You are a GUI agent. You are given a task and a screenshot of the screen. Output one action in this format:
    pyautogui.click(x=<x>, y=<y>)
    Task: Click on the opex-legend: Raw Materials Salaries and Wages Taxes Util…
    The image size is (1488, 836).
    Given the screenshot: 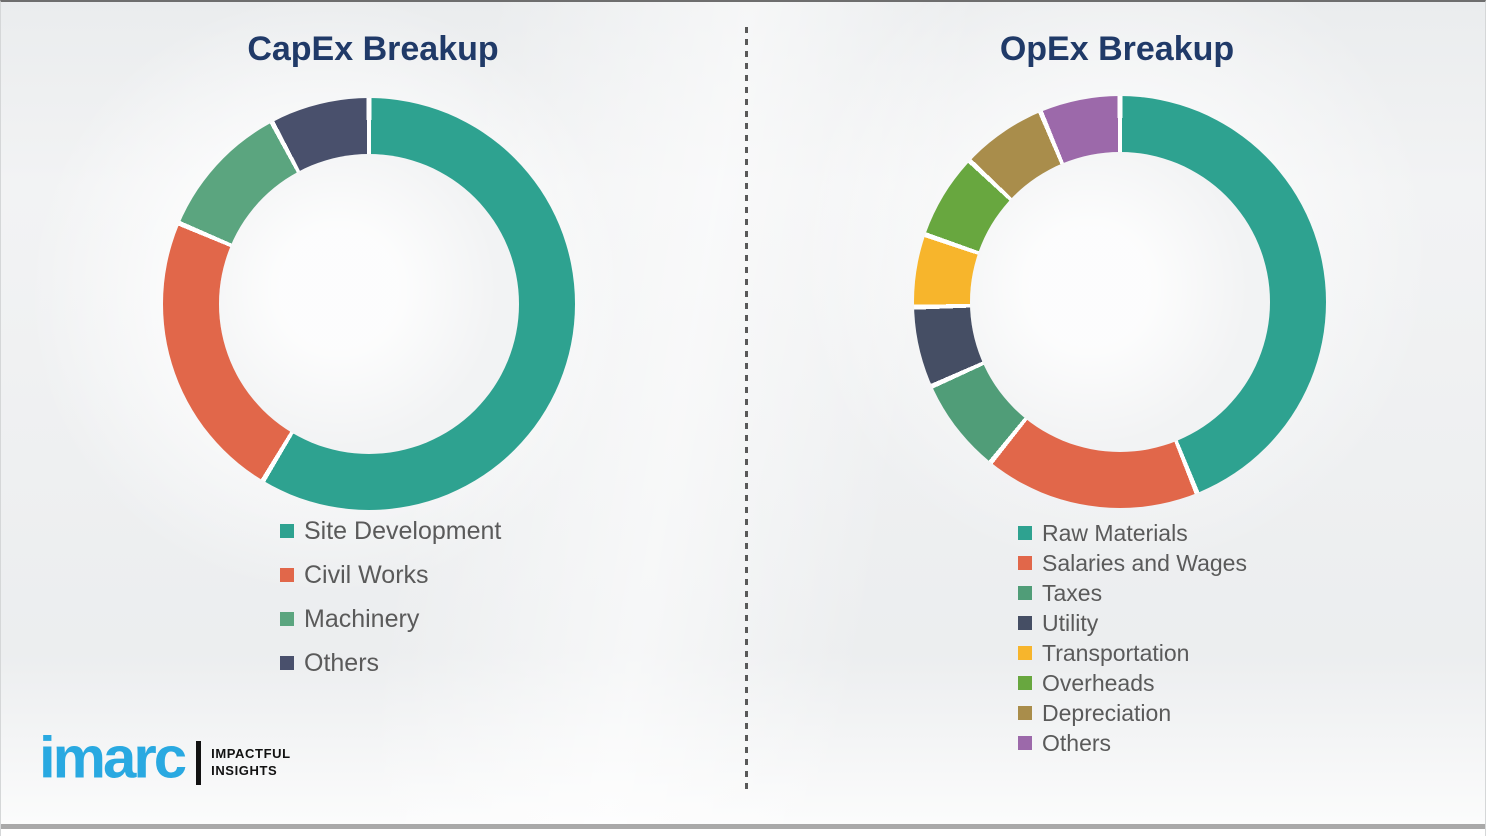 What is the action you would take?
    pyautogui.click(x=1132, y=638)
    